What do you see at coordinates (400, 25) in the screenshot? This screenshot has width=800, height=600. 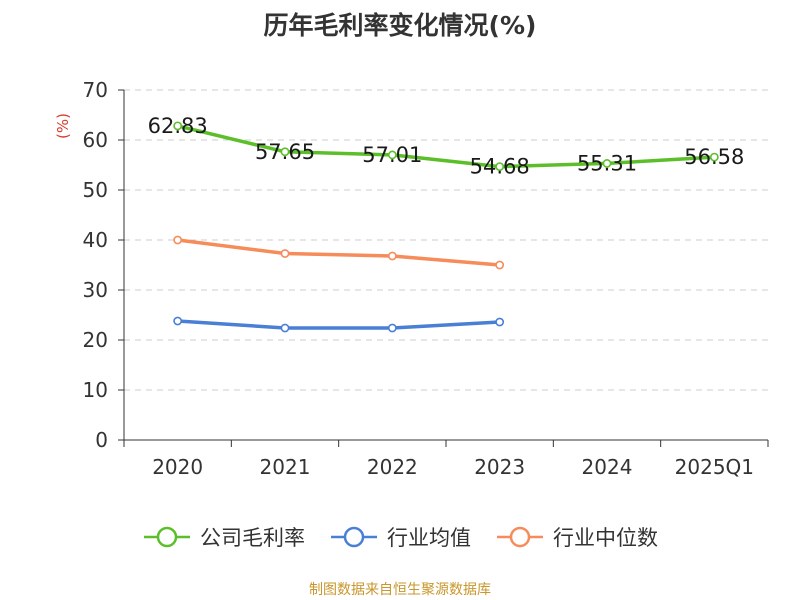 I see `chart-title: 历年毛利率变化情况(%)` at bounding box center [400, 25].